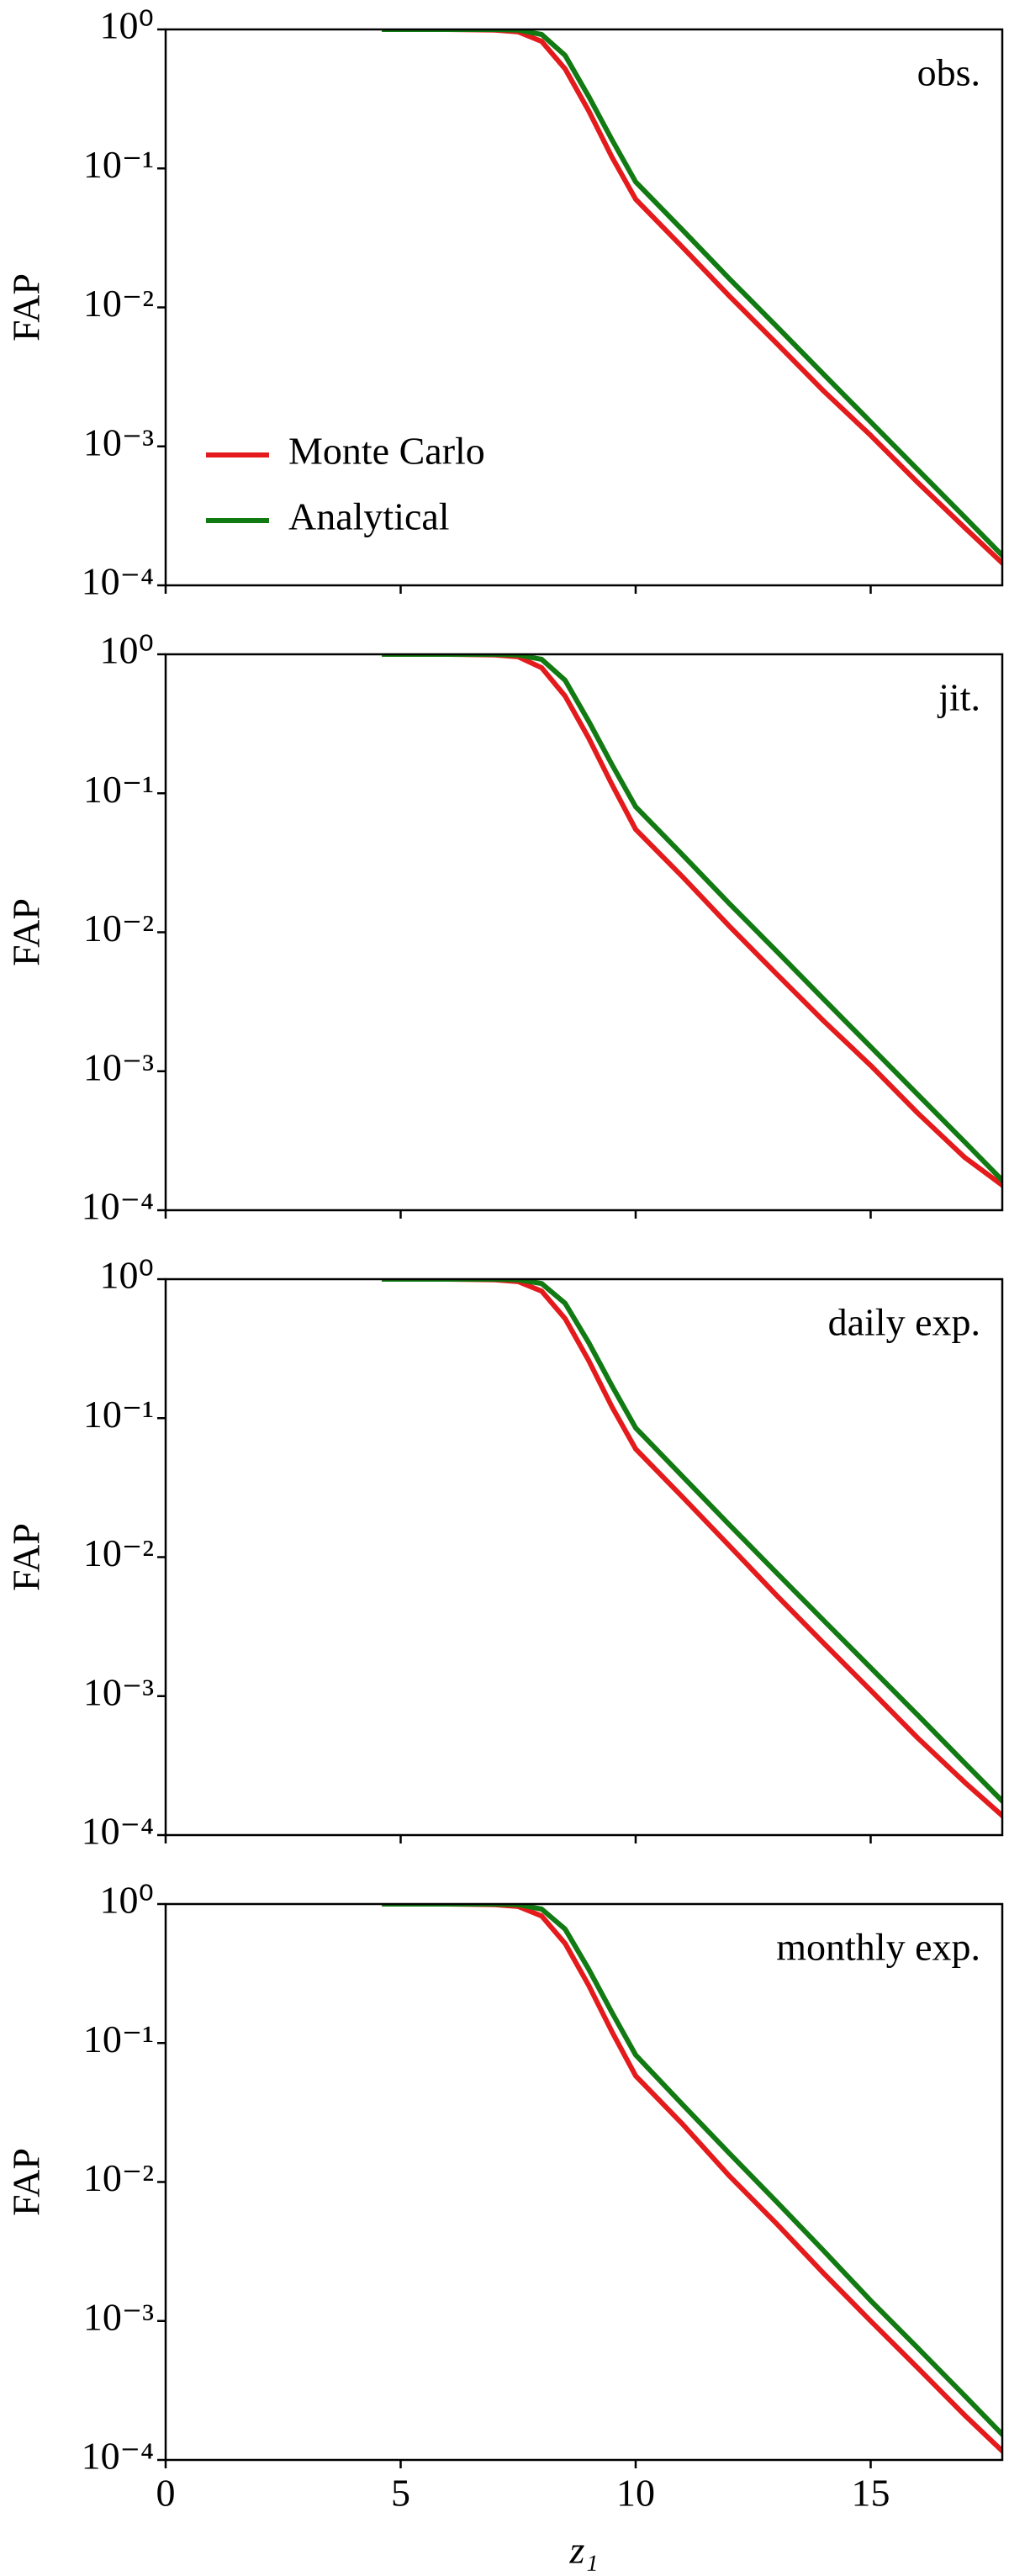 The width and height of the screenshot is (1009, 2576). What do you see at coordinates (166, 2493) in the screenshot?
I see `x-tick-label: 0` at bounding box center [166, 2493].